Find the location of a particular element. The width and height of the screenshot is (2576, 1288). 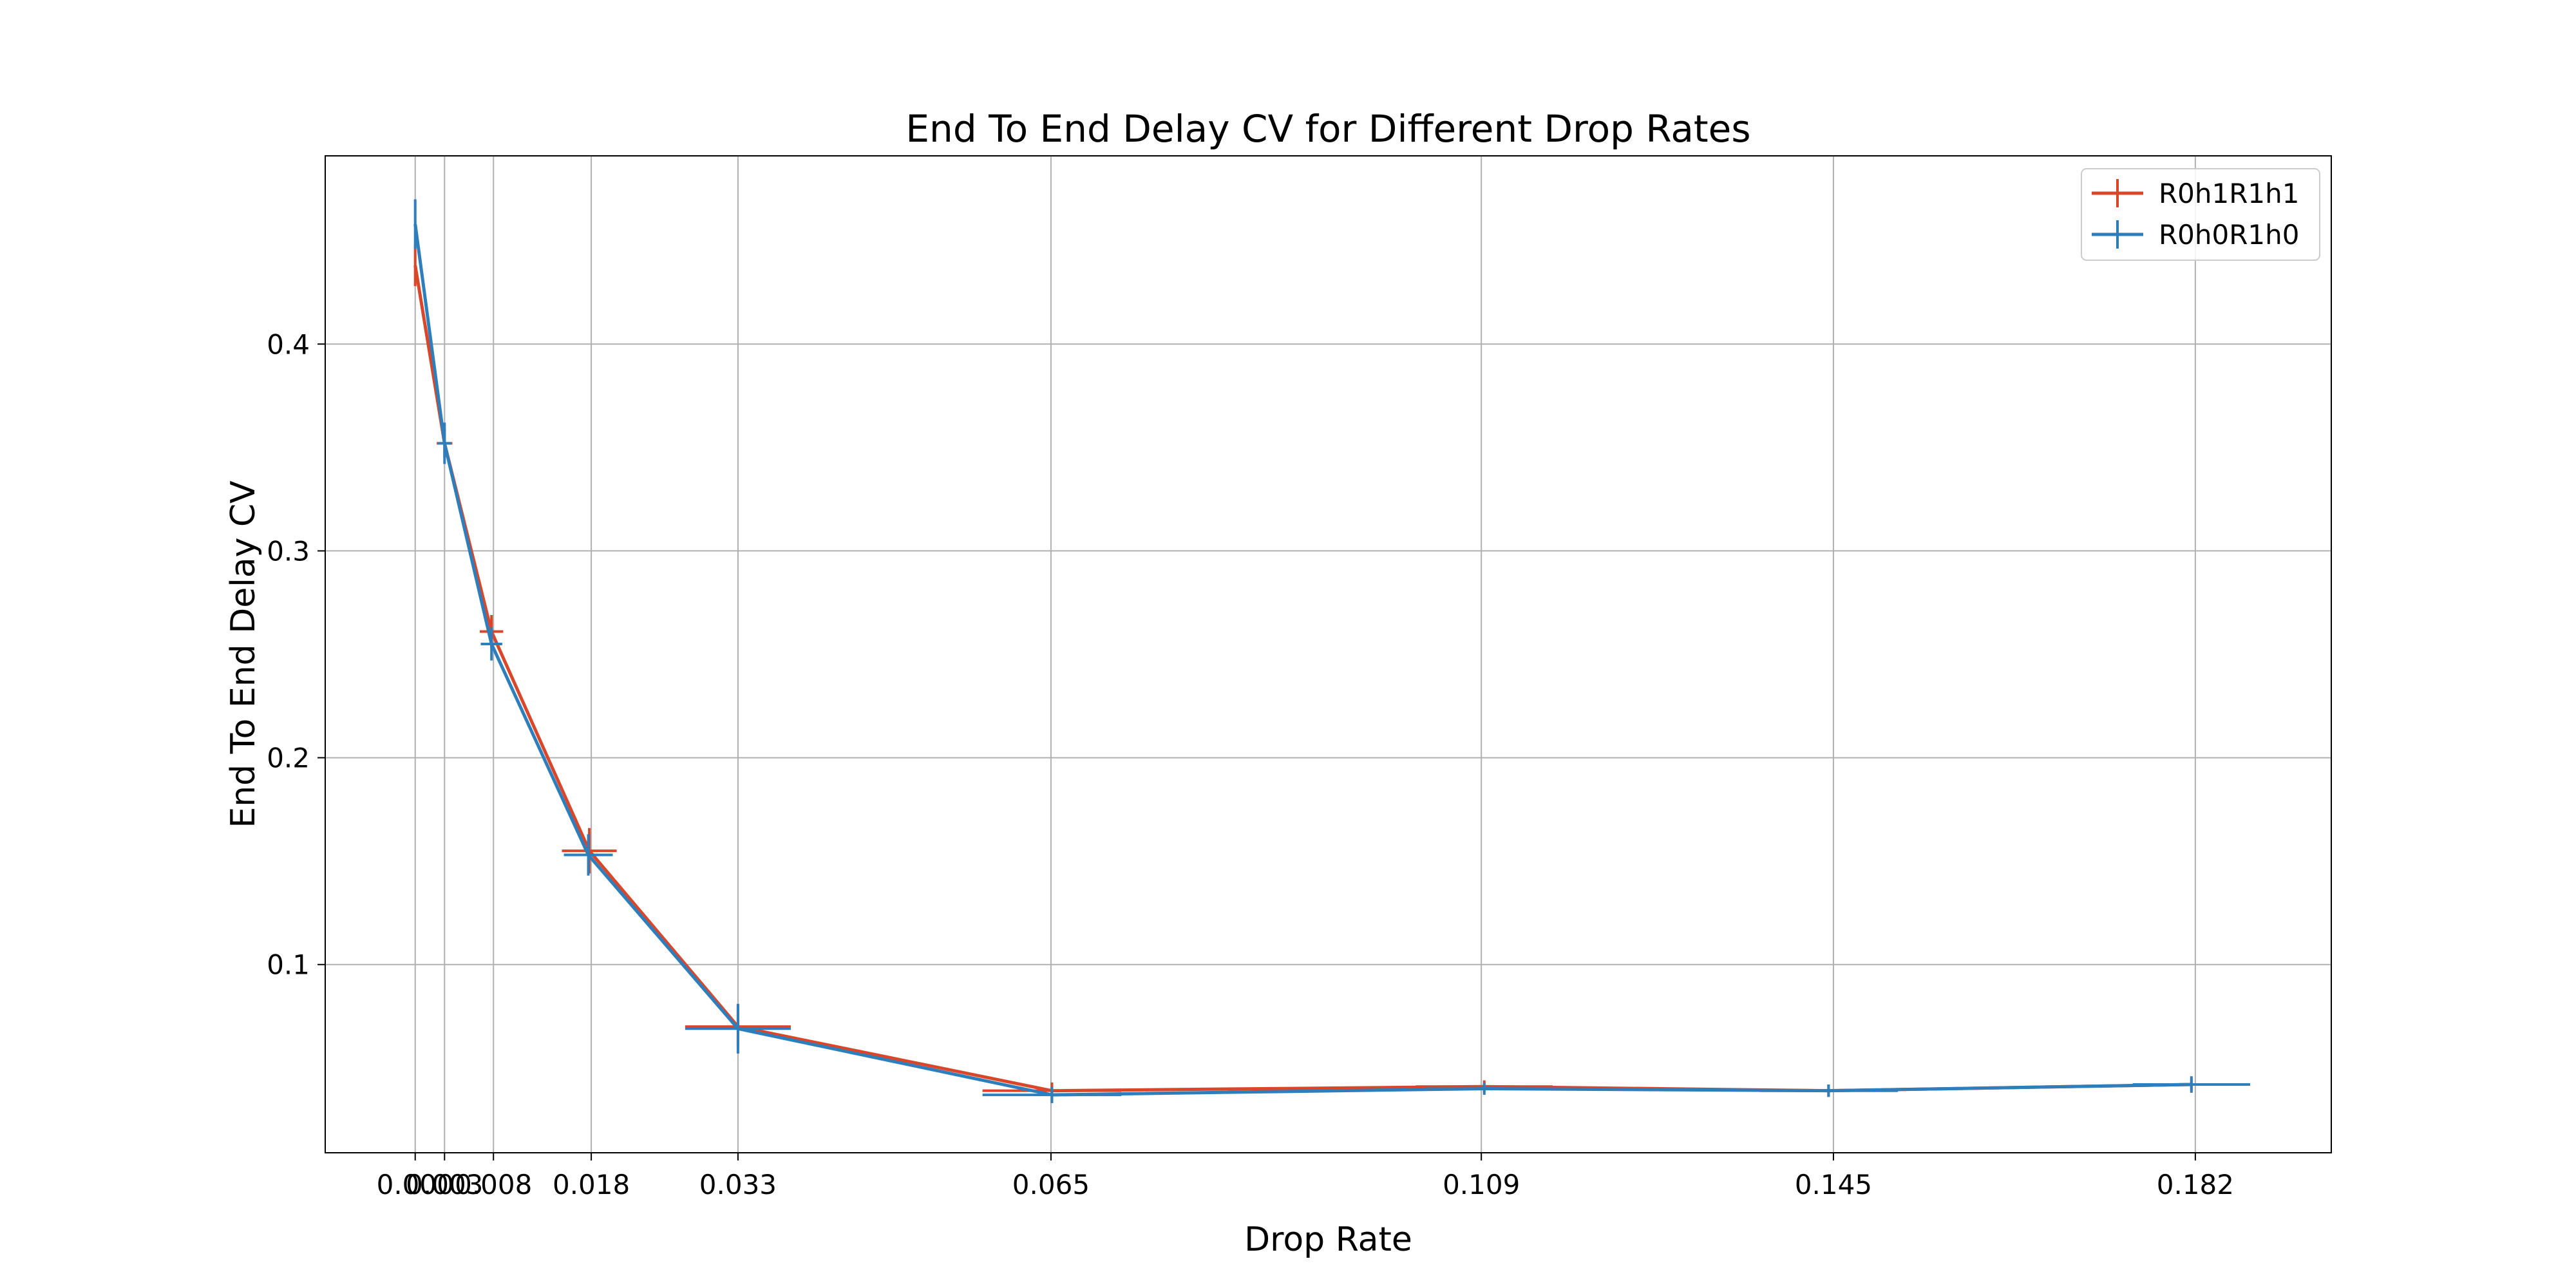

legend: R0h1R1h1 R0h0R1h0 is located at coordinates (2200, 215).